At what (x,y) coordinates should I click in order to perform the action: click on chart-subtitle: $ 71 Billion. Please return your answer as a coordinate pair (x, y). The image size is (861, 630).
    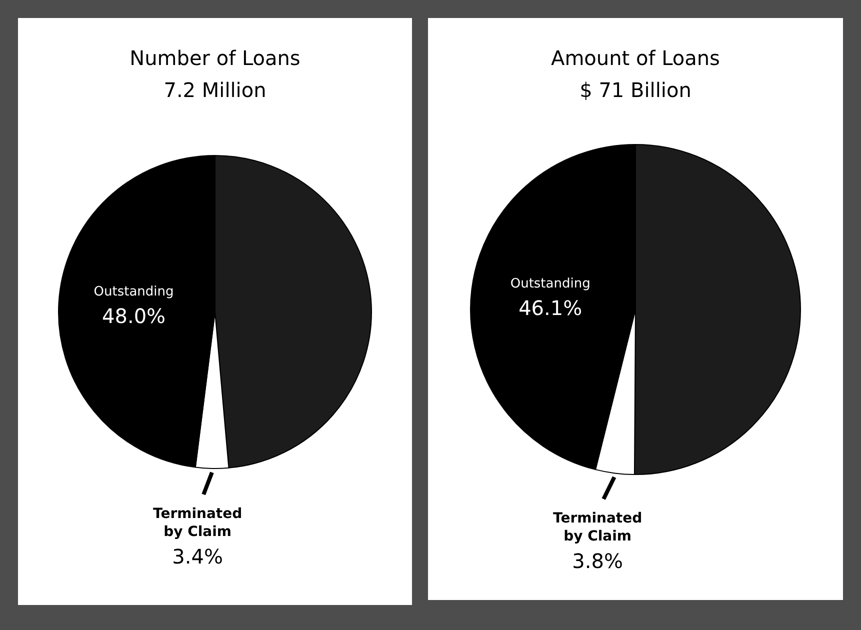
    Looking at the image, I should click on (636, 90).